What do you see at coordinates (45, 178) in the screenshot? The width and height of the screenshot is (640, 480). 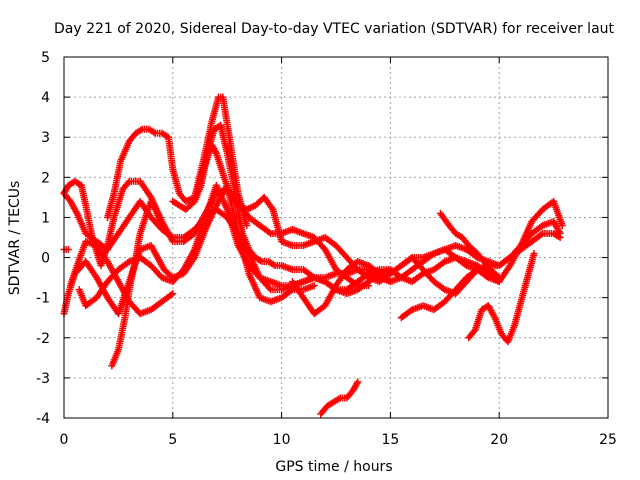 I see `y-tick-label: 2` at bounding box center [45, 178].